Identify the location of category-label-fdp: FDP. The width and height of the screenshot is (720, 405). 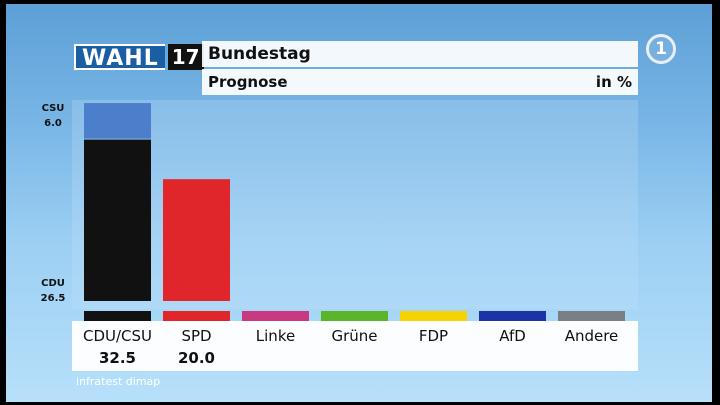
(433, 336).